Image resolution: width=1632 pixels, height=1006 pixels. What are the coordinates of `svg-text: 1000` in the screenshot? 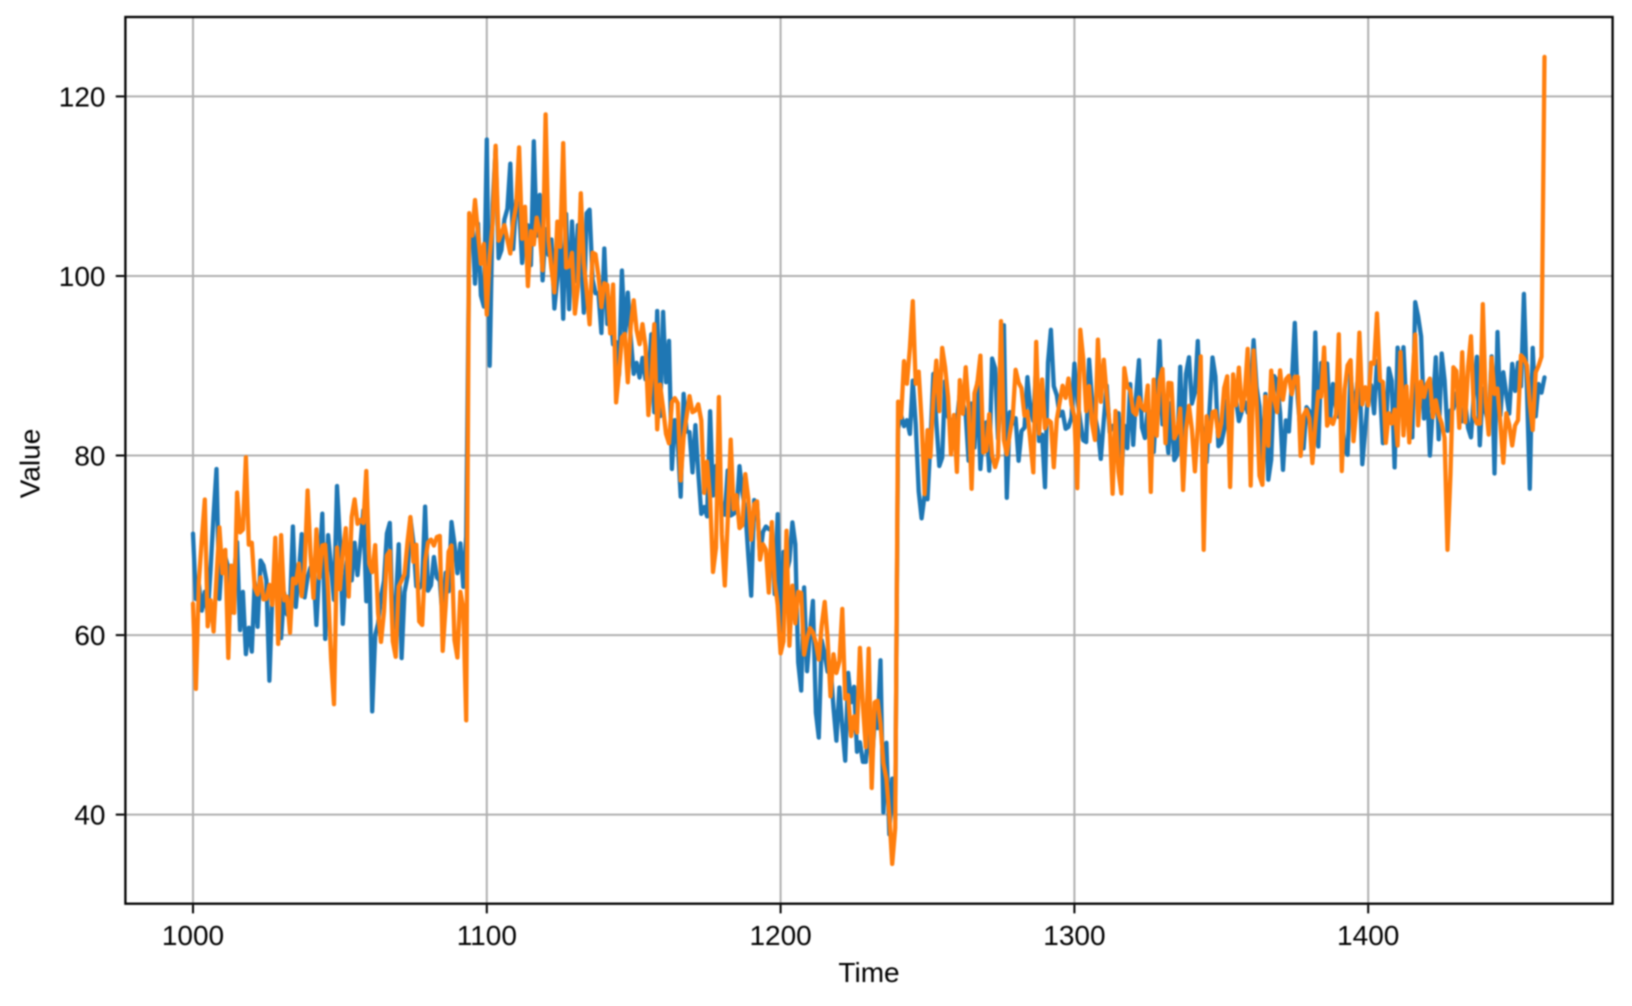 It's located at (193, 935).